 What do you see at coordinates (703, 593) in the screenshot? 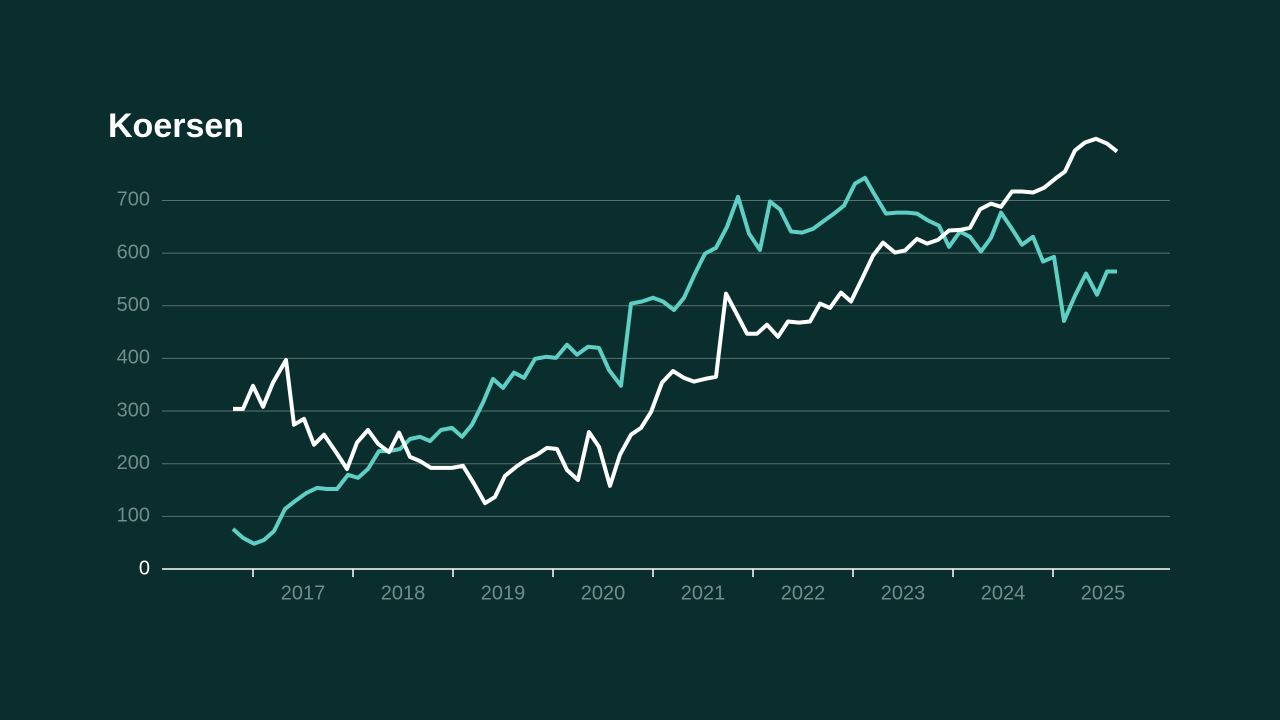
I see `x-tick-label: 2021` at bounding box center [703, 593].